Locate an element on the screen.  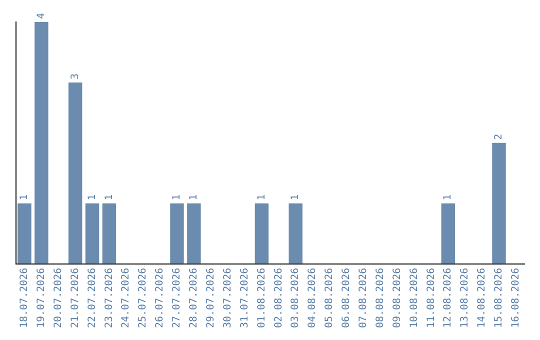
x-tick-label: 26.07.2026 is located at coordinates (160, 298).